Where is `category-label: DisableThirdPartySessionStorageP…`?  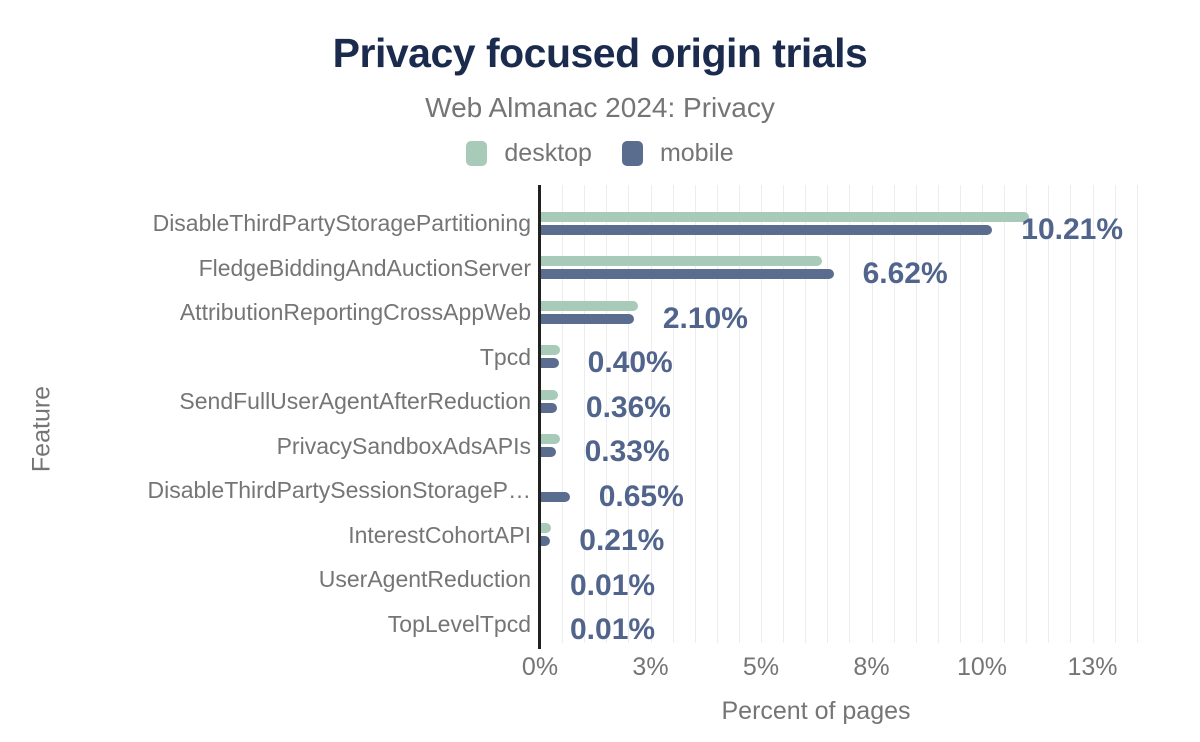 category-label: DisableThirdPartySessionStorageP… is located at coordinates (339, 490).